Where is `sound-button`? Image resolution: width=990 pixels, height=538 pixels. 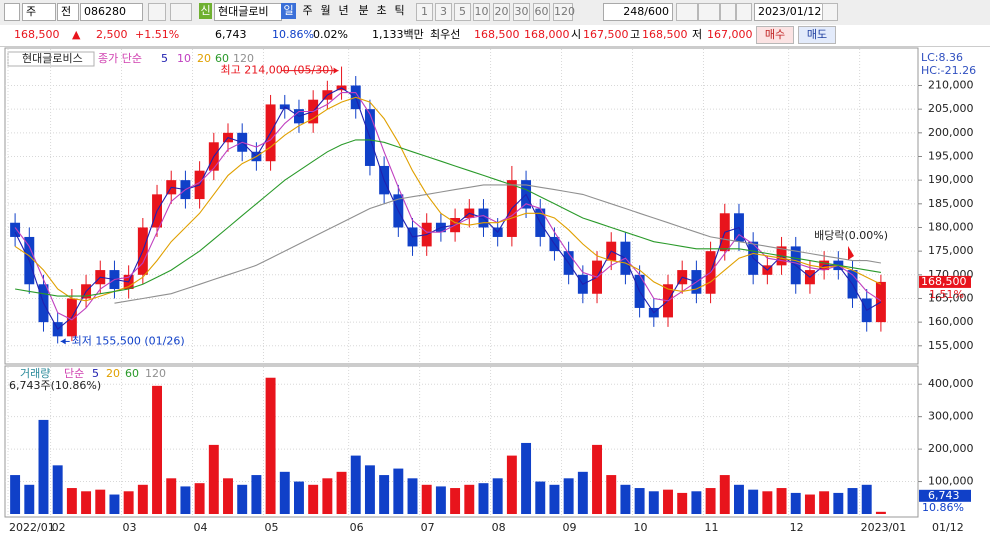
sound-button is located at coordinates (181, 12).